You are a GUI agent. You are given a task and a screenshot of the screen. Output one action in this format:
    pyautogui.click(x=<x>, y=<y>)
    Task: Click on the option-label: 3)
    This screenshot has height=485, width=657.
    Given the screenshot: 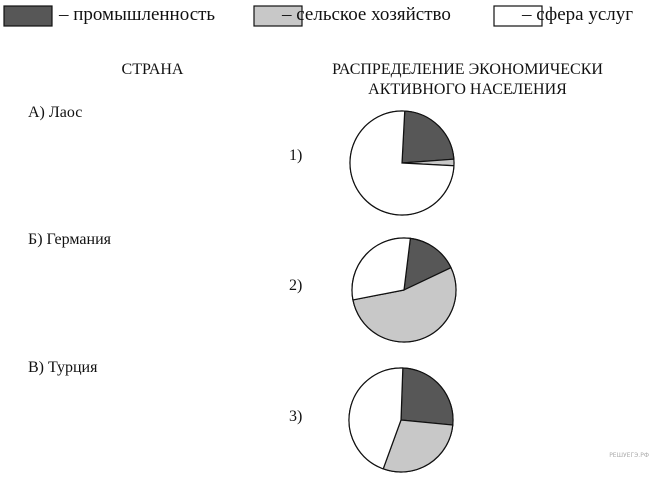 What is the action you would take?
    pyautogui.click(x=296, y=416)
    